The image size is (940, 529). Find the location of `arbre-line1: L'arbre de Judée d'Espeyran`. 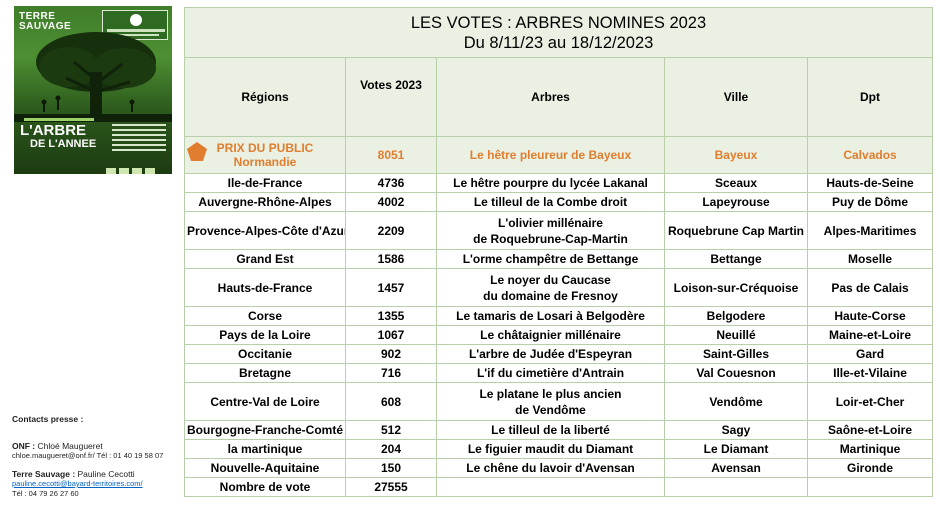

arbre-line1: L'arbre de Judée d'Espeyran is located at coordinates (550, 354).